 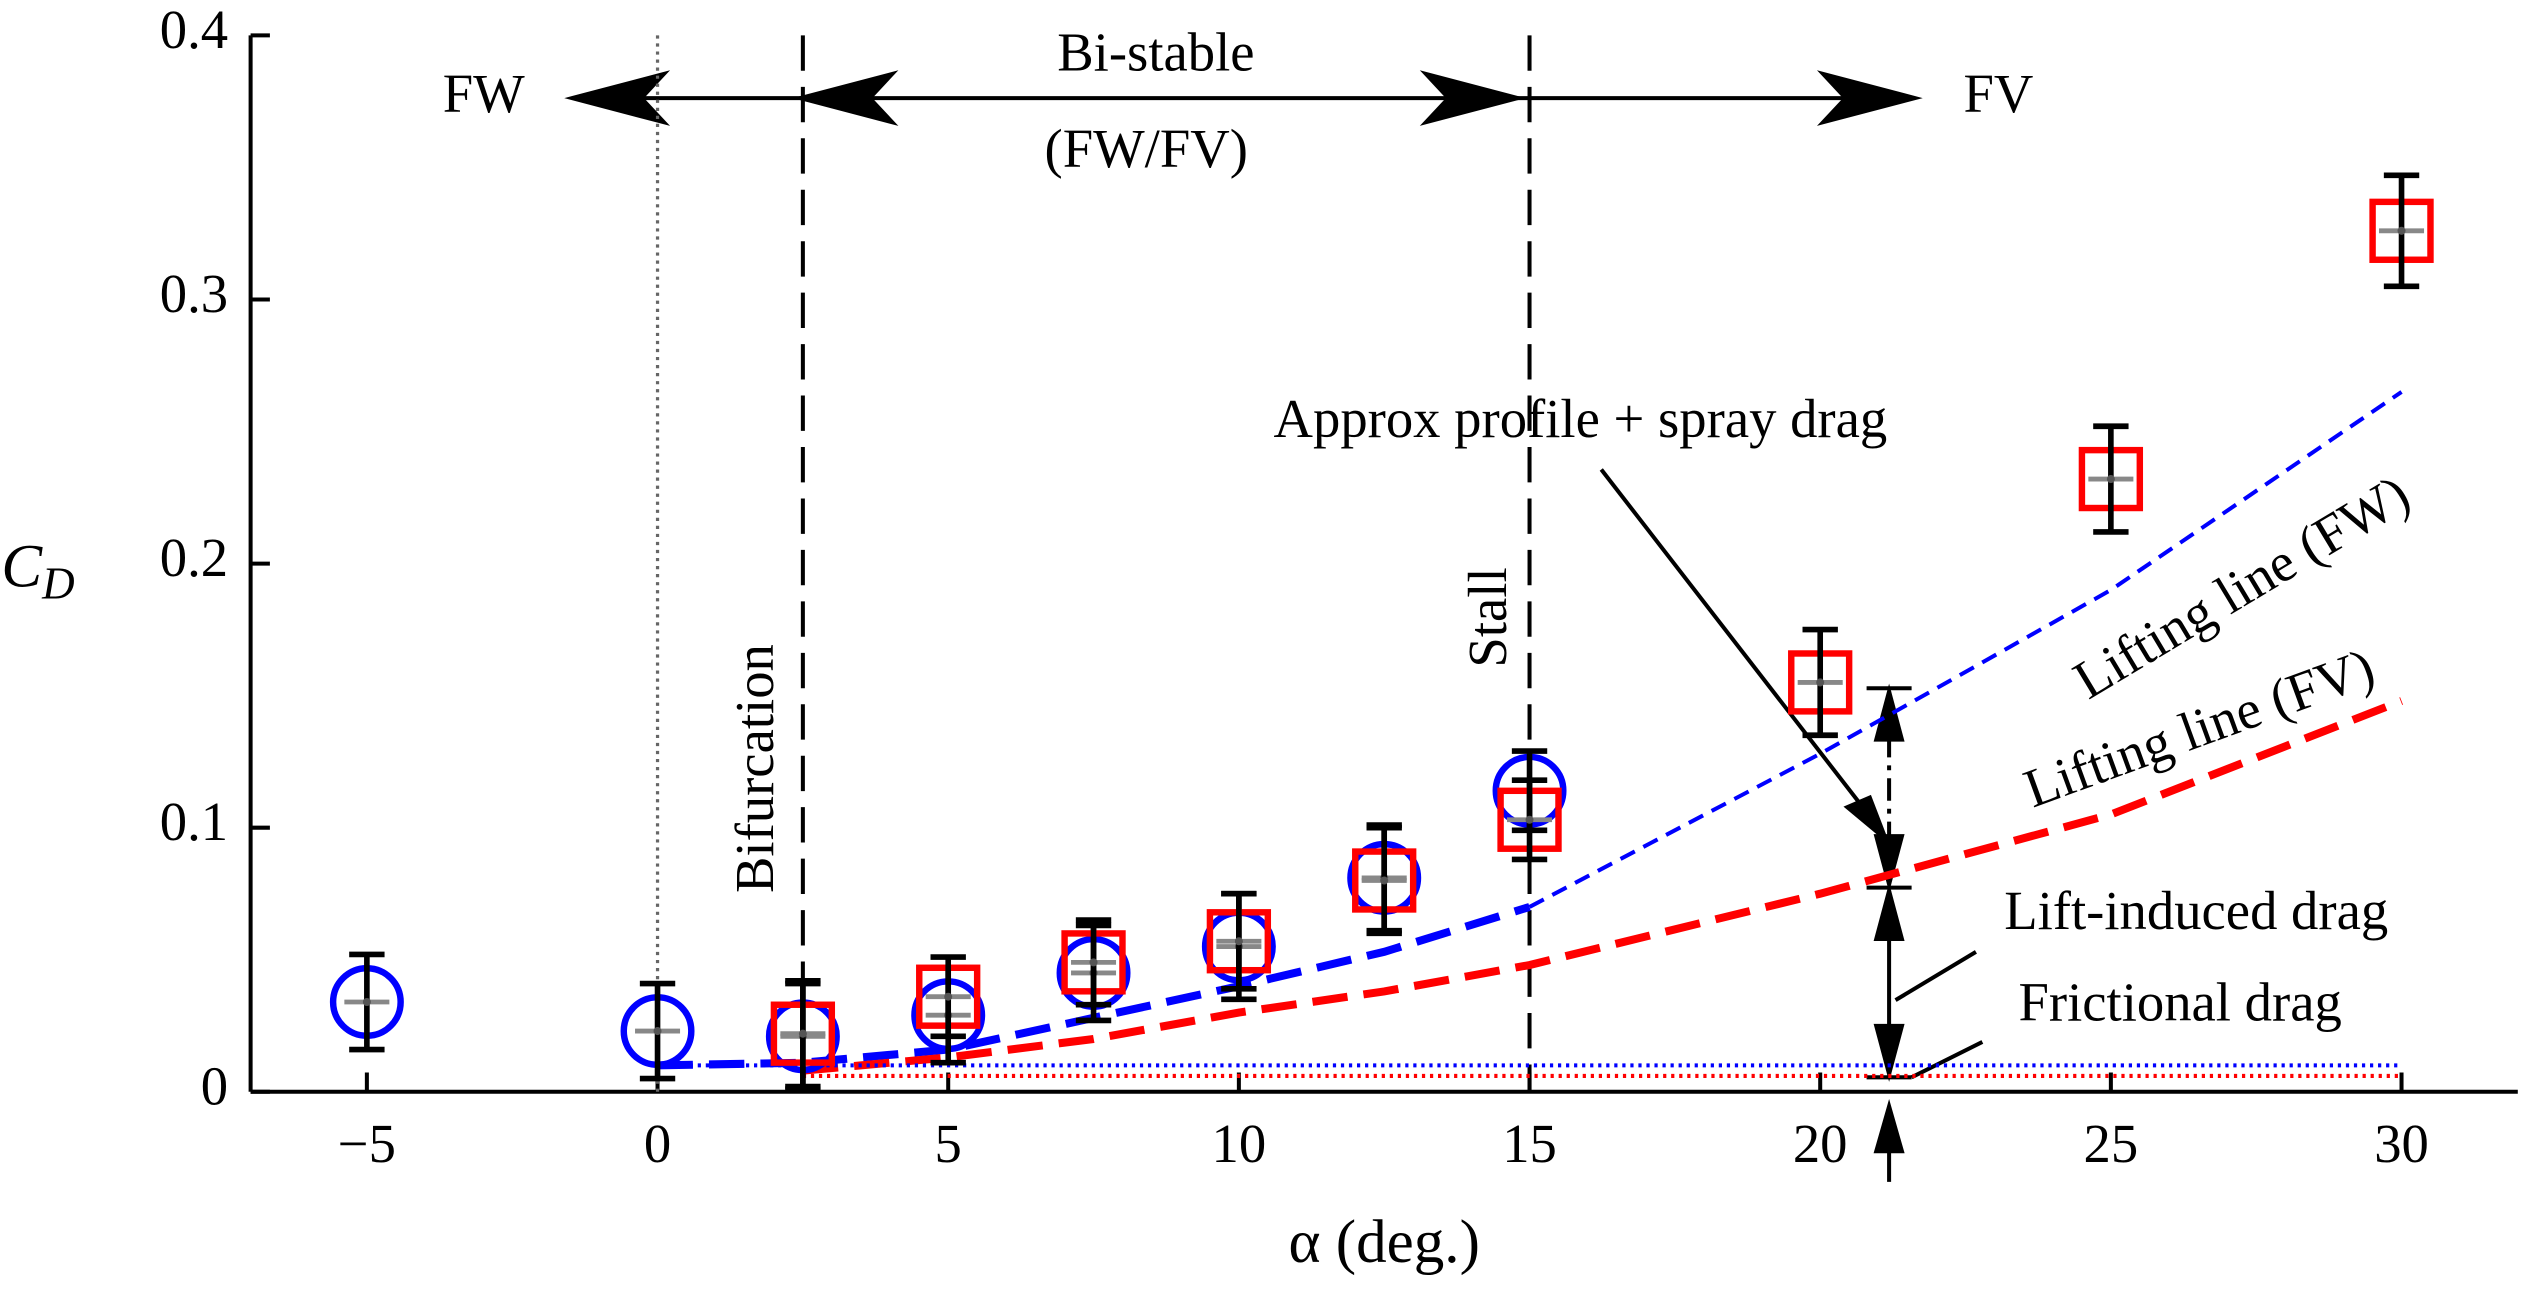 I want to click on annotation: (FW/FV), so click(x=1146, y=148).